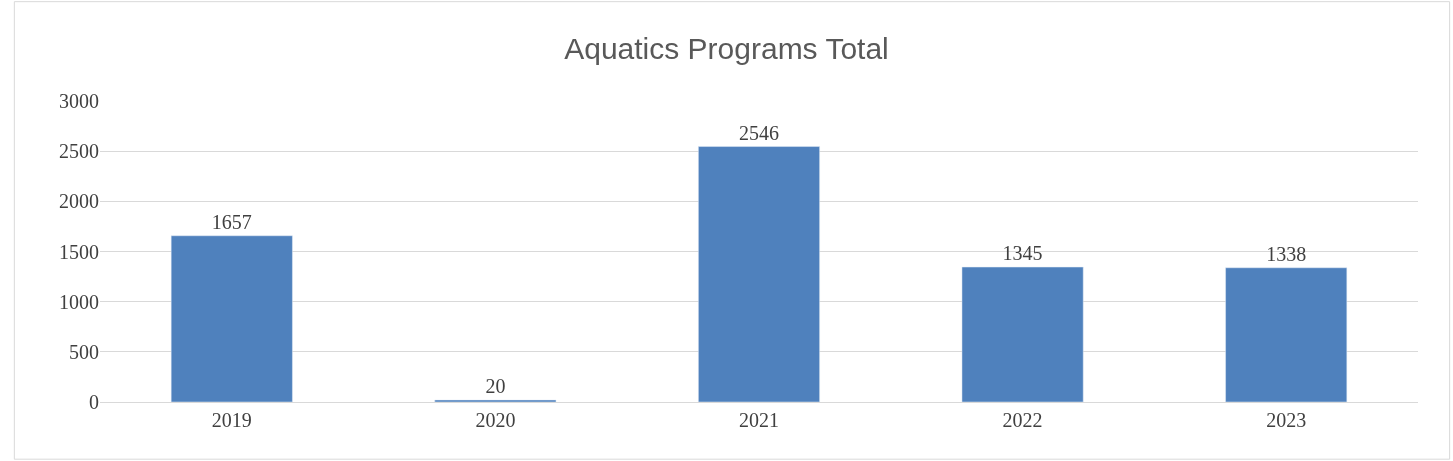 The height and width of the screenshot is (461, 1453). Describe the element at coordinates (1286, 253) in the screenshot. I see `data-label: 1338` at that location.